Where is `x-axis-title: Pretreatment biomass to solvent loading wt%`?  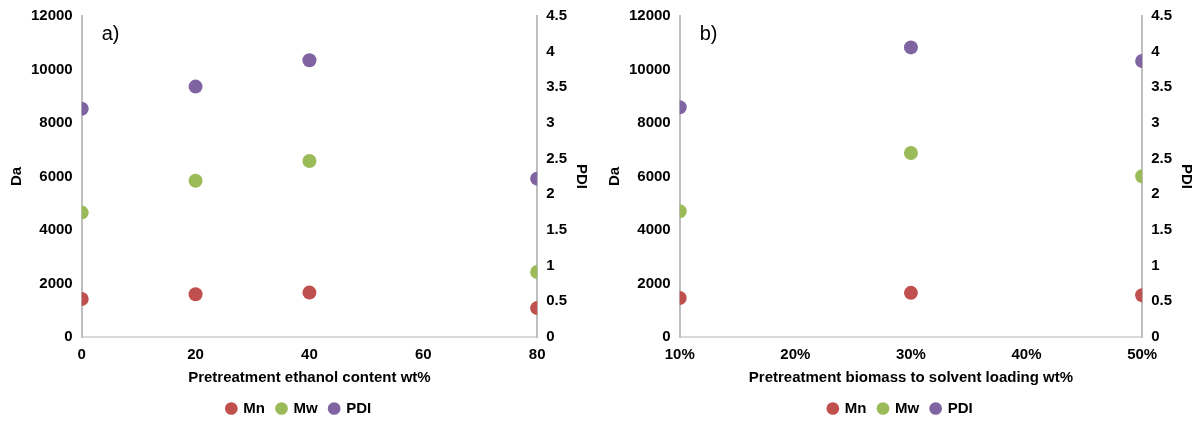
x-axis-title: Pretreatment biomass to solvent loading wt% is located at coordinates (911, 377).